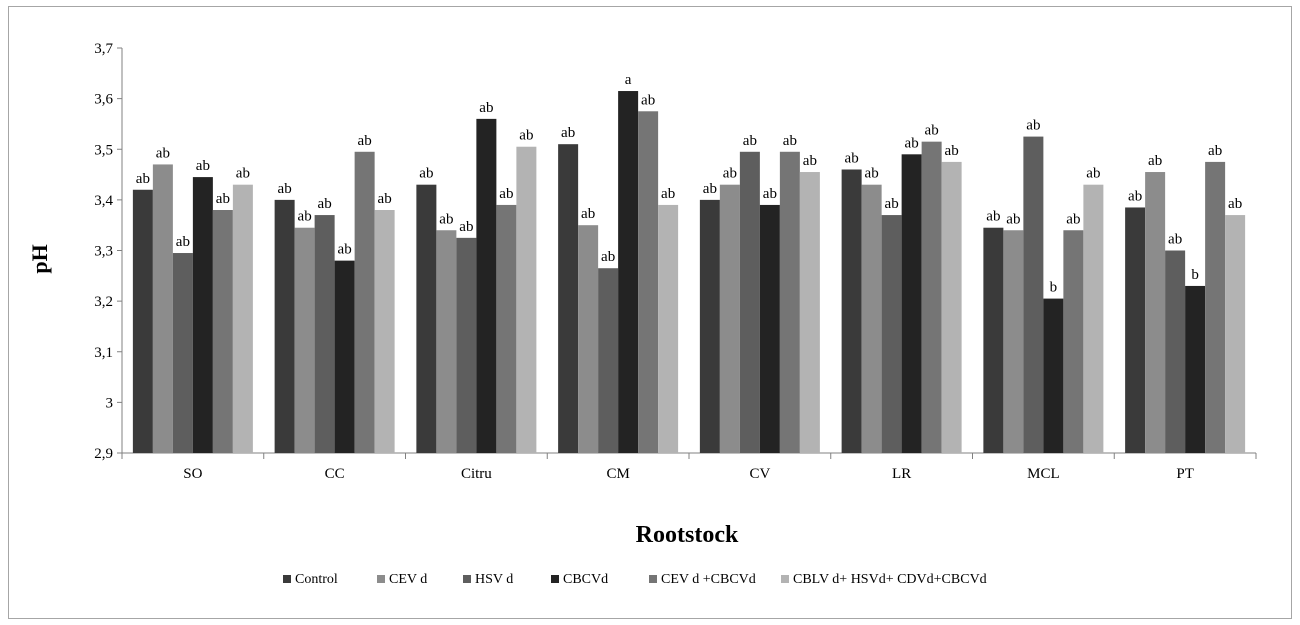 The width and height of the screenshot is (1300, 625). I want to click on x-tick-label: CC, so click(335, 474).